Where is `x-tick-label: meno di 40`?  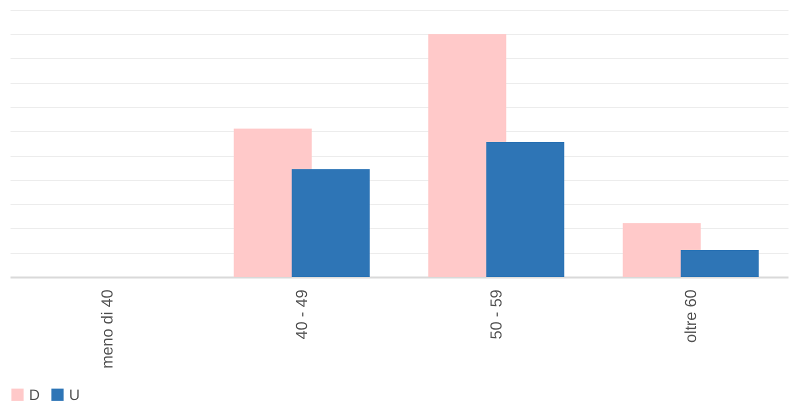 x-tick-label: meno di 40 is located at coordinates (107, 329).